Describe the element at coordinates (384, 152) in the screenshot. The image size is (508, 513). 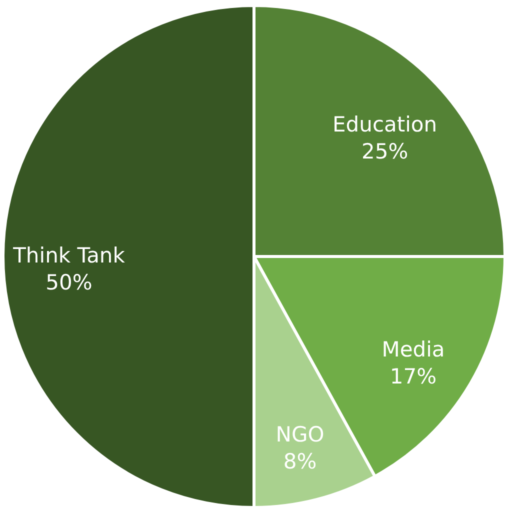
I see `data-label: 25%` at that location.